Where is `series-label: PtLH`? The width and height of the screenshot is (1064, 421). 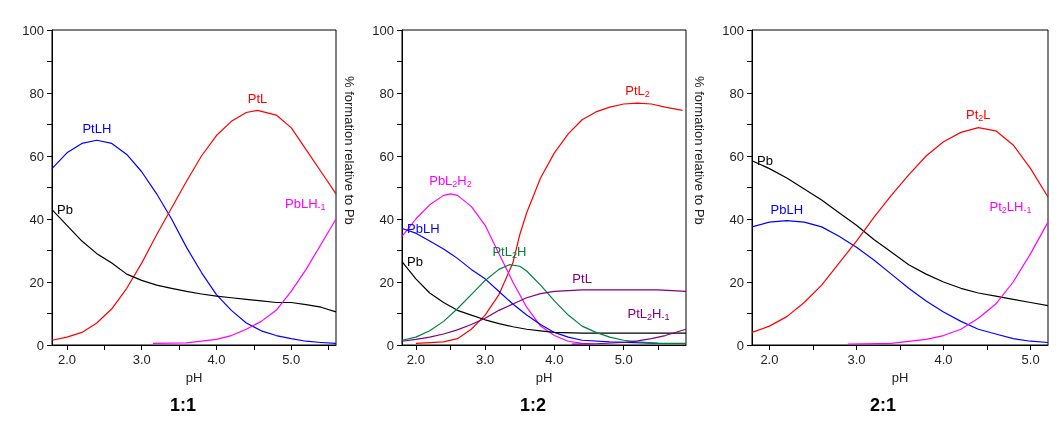 series-label: PtLH is located at coordinates (97, 129).